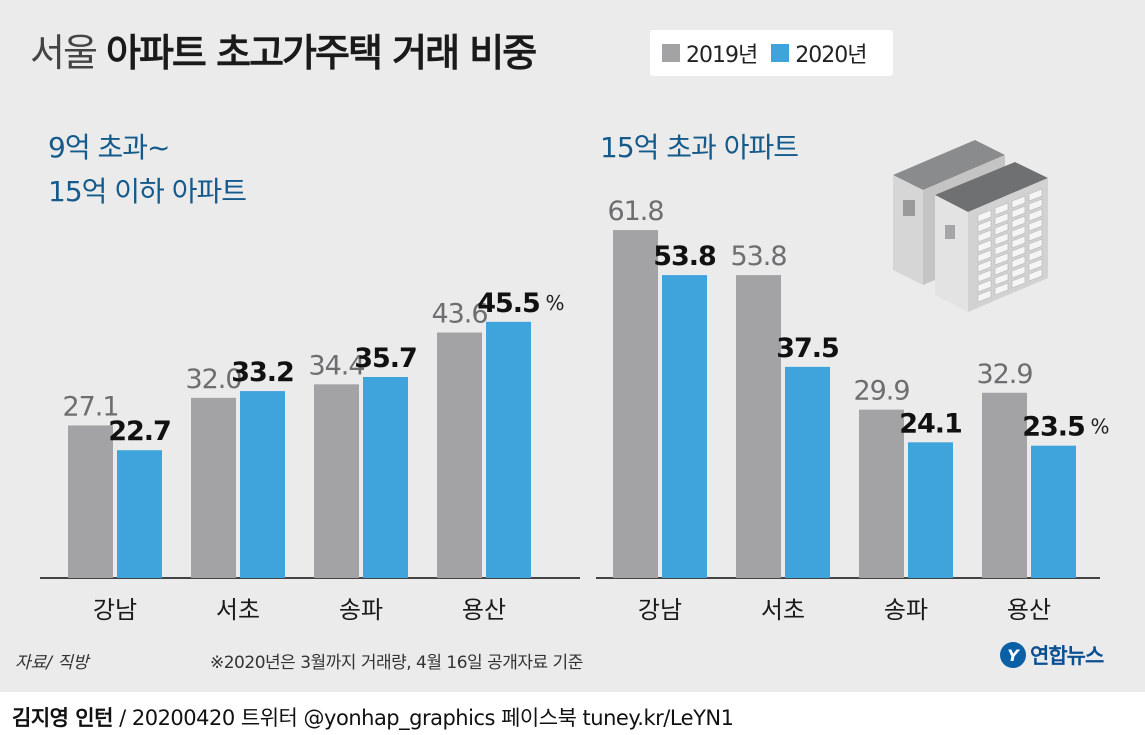 The height and width of the screenshot is (735, 1145). Describe the element at coordinates (64, 53) in the screenshot. I see `title-light: 서울` at that location.